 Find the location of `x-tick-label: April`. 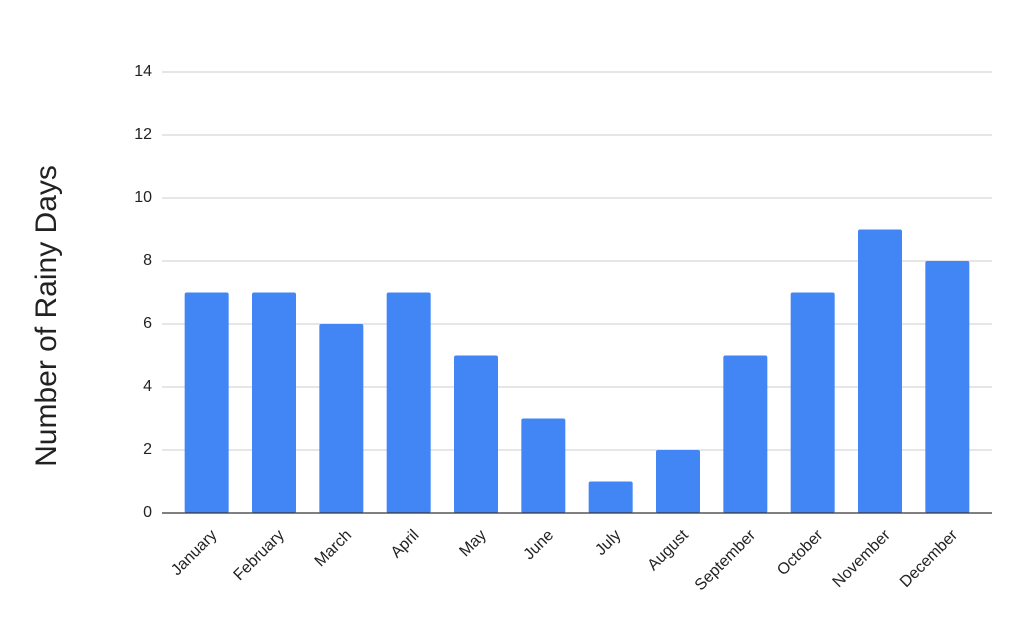

x-tick-label: April is located at coordinates (405, 544).